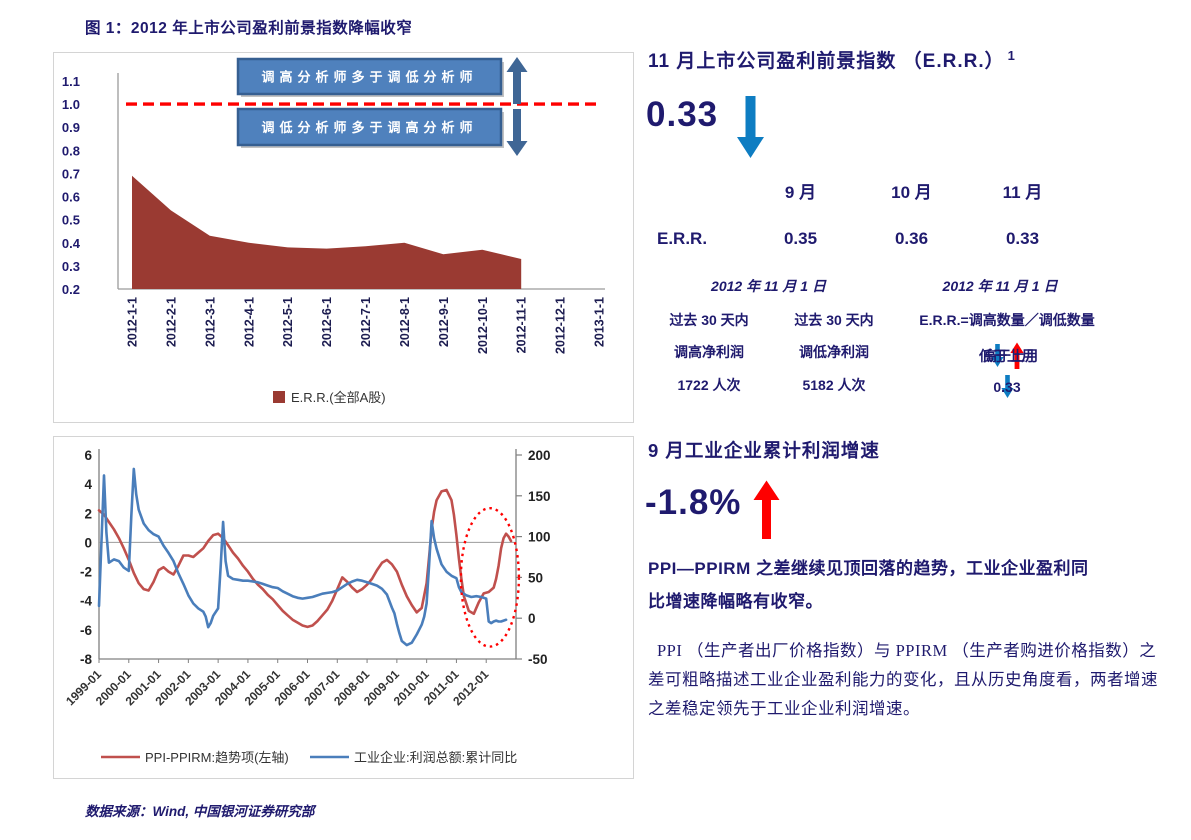  What do you see at coordinates (133, 322) in the screenshot?
I see `x-tick-label: 2012-1-1` at bounding box center [133, 322].